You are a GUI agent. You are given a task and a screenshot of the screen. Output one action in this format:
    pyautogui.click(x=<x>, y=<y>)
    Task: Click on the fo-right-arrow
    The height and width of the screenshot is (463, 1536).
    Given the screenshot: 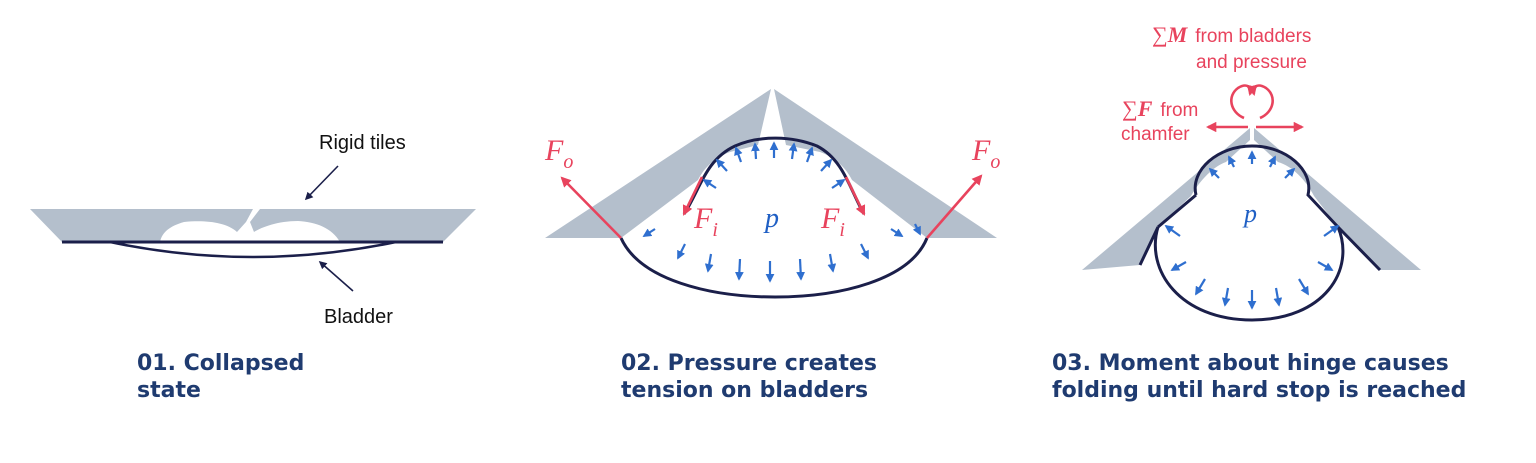 What is the action you would take?
    pyautogui.click(x=954, y=206)
    